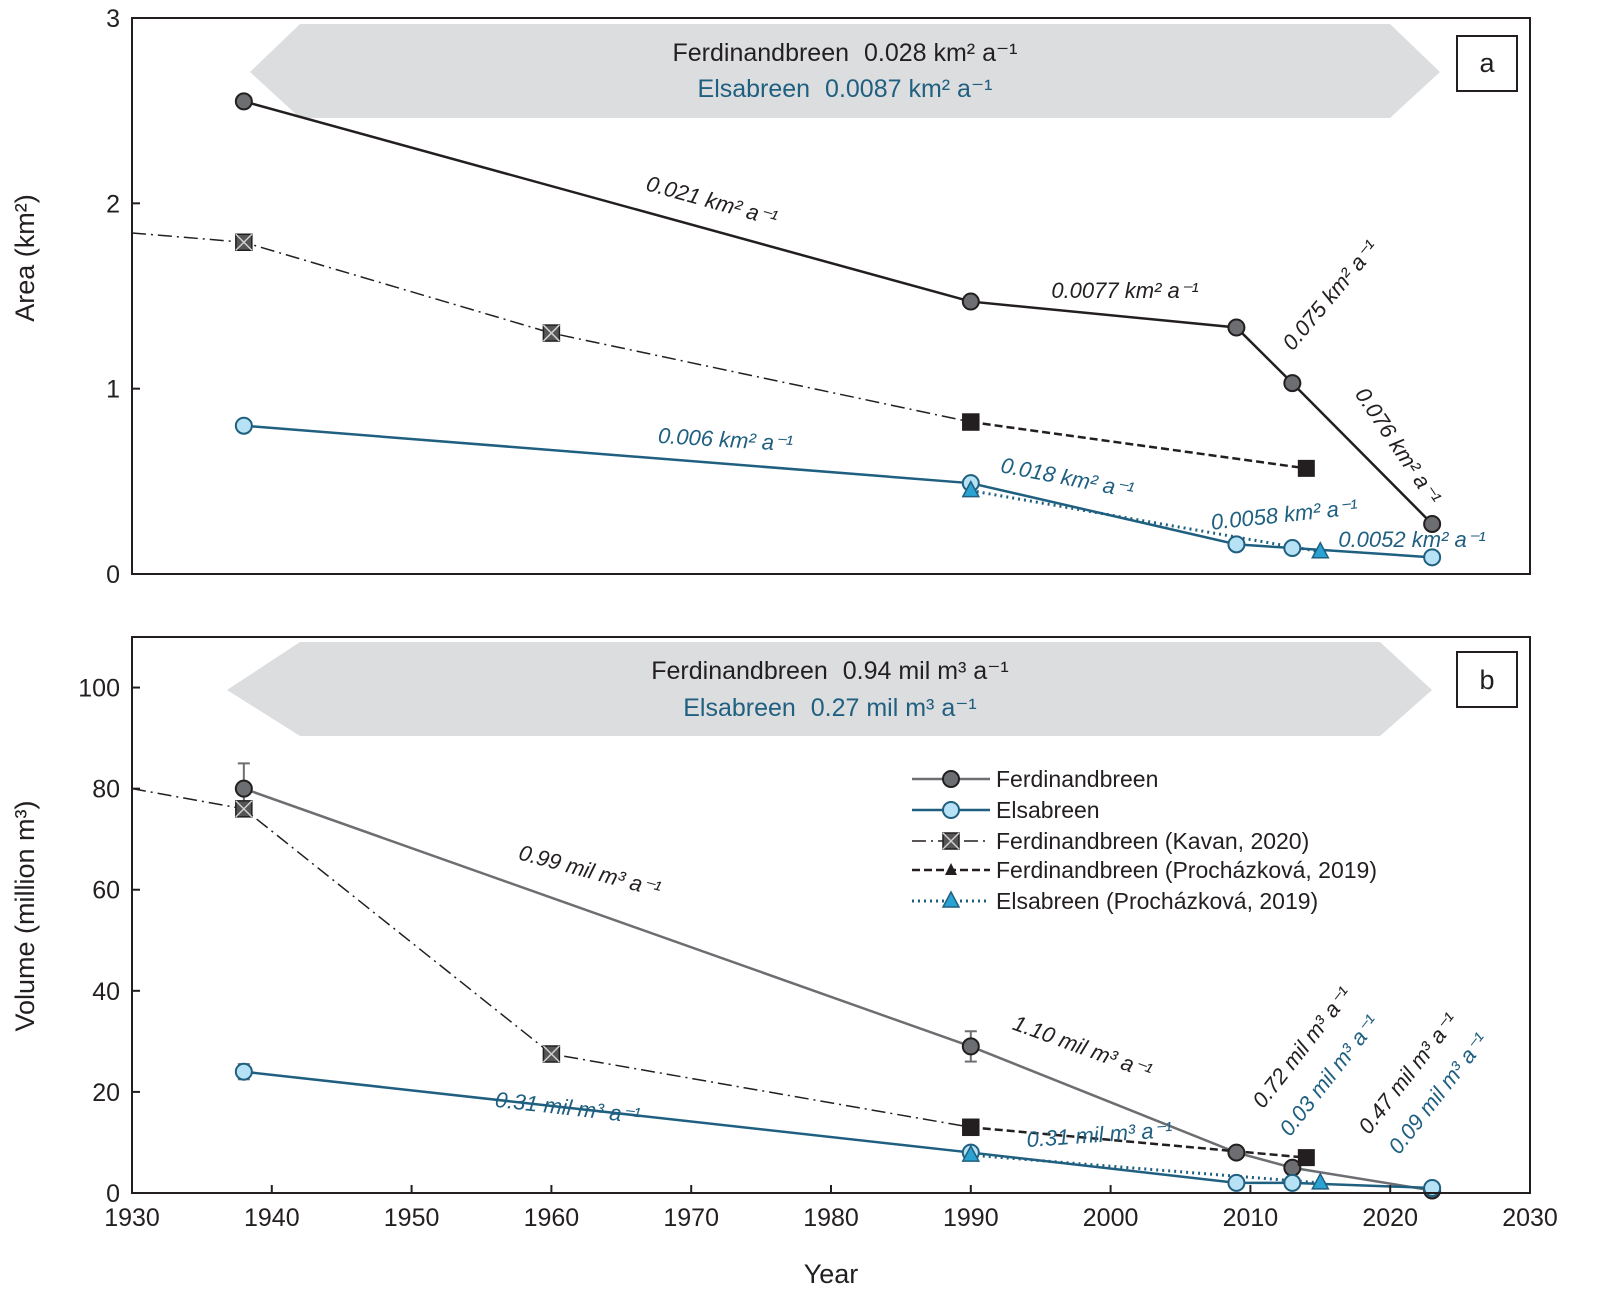  What do you see at coordinates (113, 19) in the screenshot?
I see `panel-a-ytick-label-3: 3` at bounding box center [113, 19].